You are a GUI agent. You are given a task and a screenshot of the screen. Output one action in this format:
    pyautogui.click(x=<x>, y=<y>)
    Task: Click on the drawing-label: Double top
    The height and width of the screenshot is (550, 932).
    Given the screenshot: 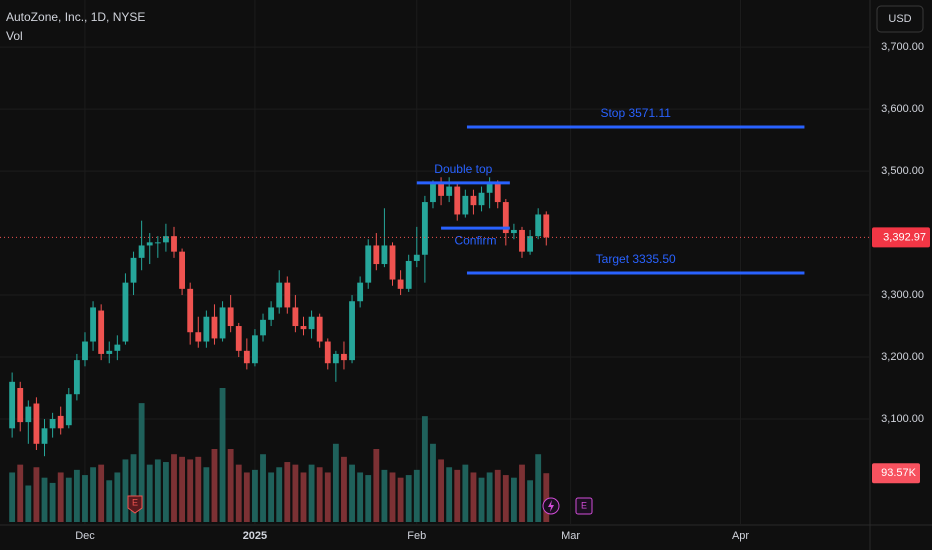 What is the action you would take?
    pyautogui.click(x=463, y=169)
    